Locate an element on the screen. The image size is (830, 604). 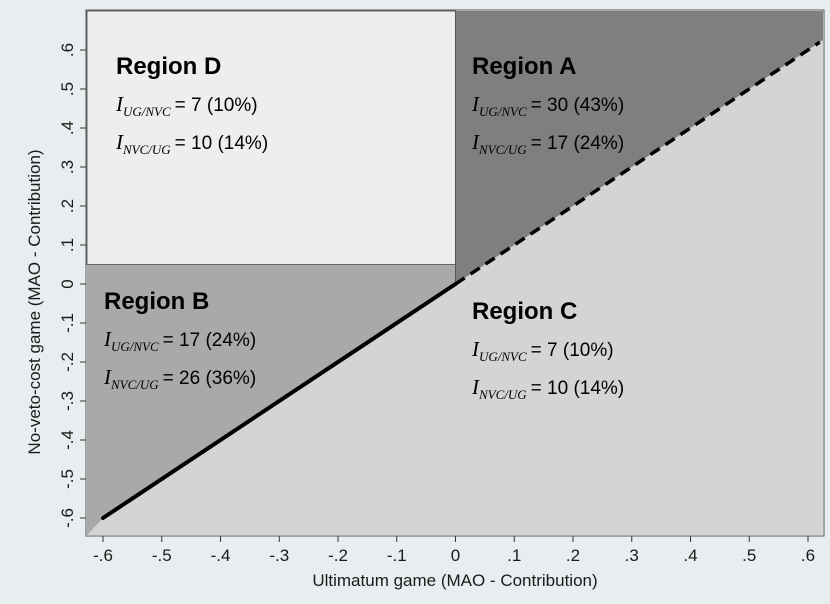
x-tick-label: .4 is located at coordinates (690, 555).